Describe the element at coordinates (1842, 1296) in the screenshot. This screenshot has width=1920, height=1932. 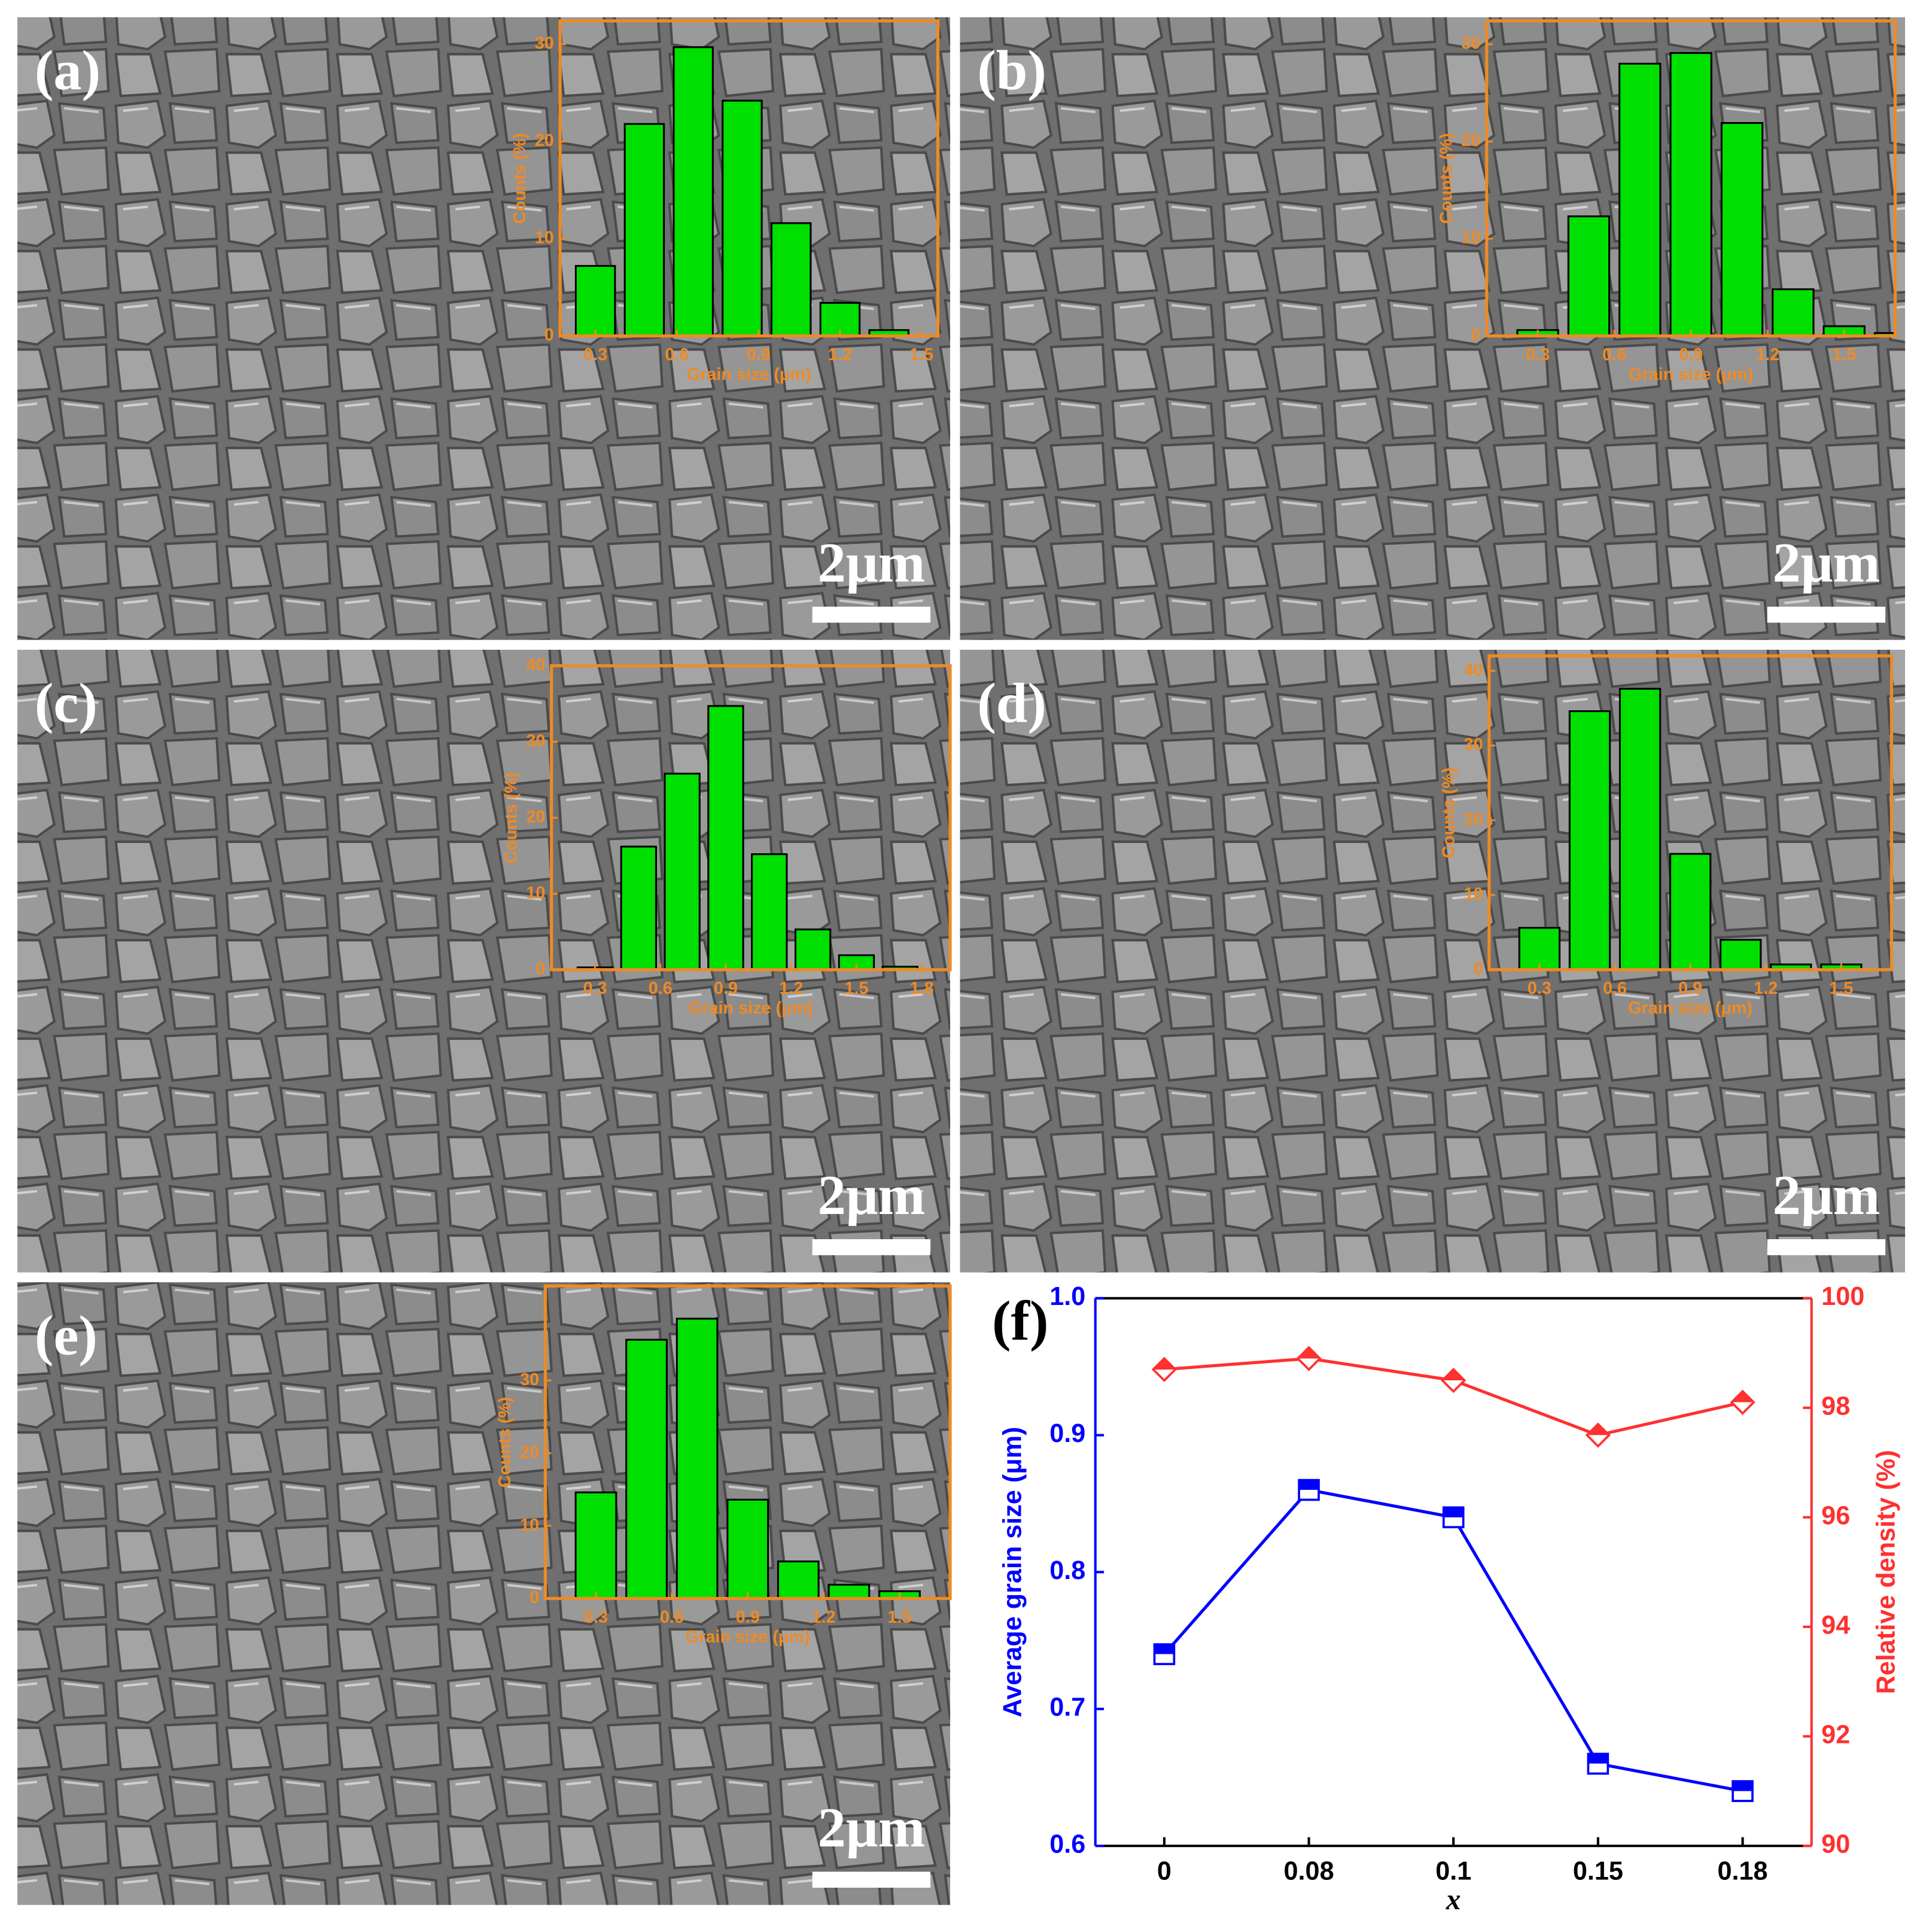
I see `y2-tick-label: 100` at that location.